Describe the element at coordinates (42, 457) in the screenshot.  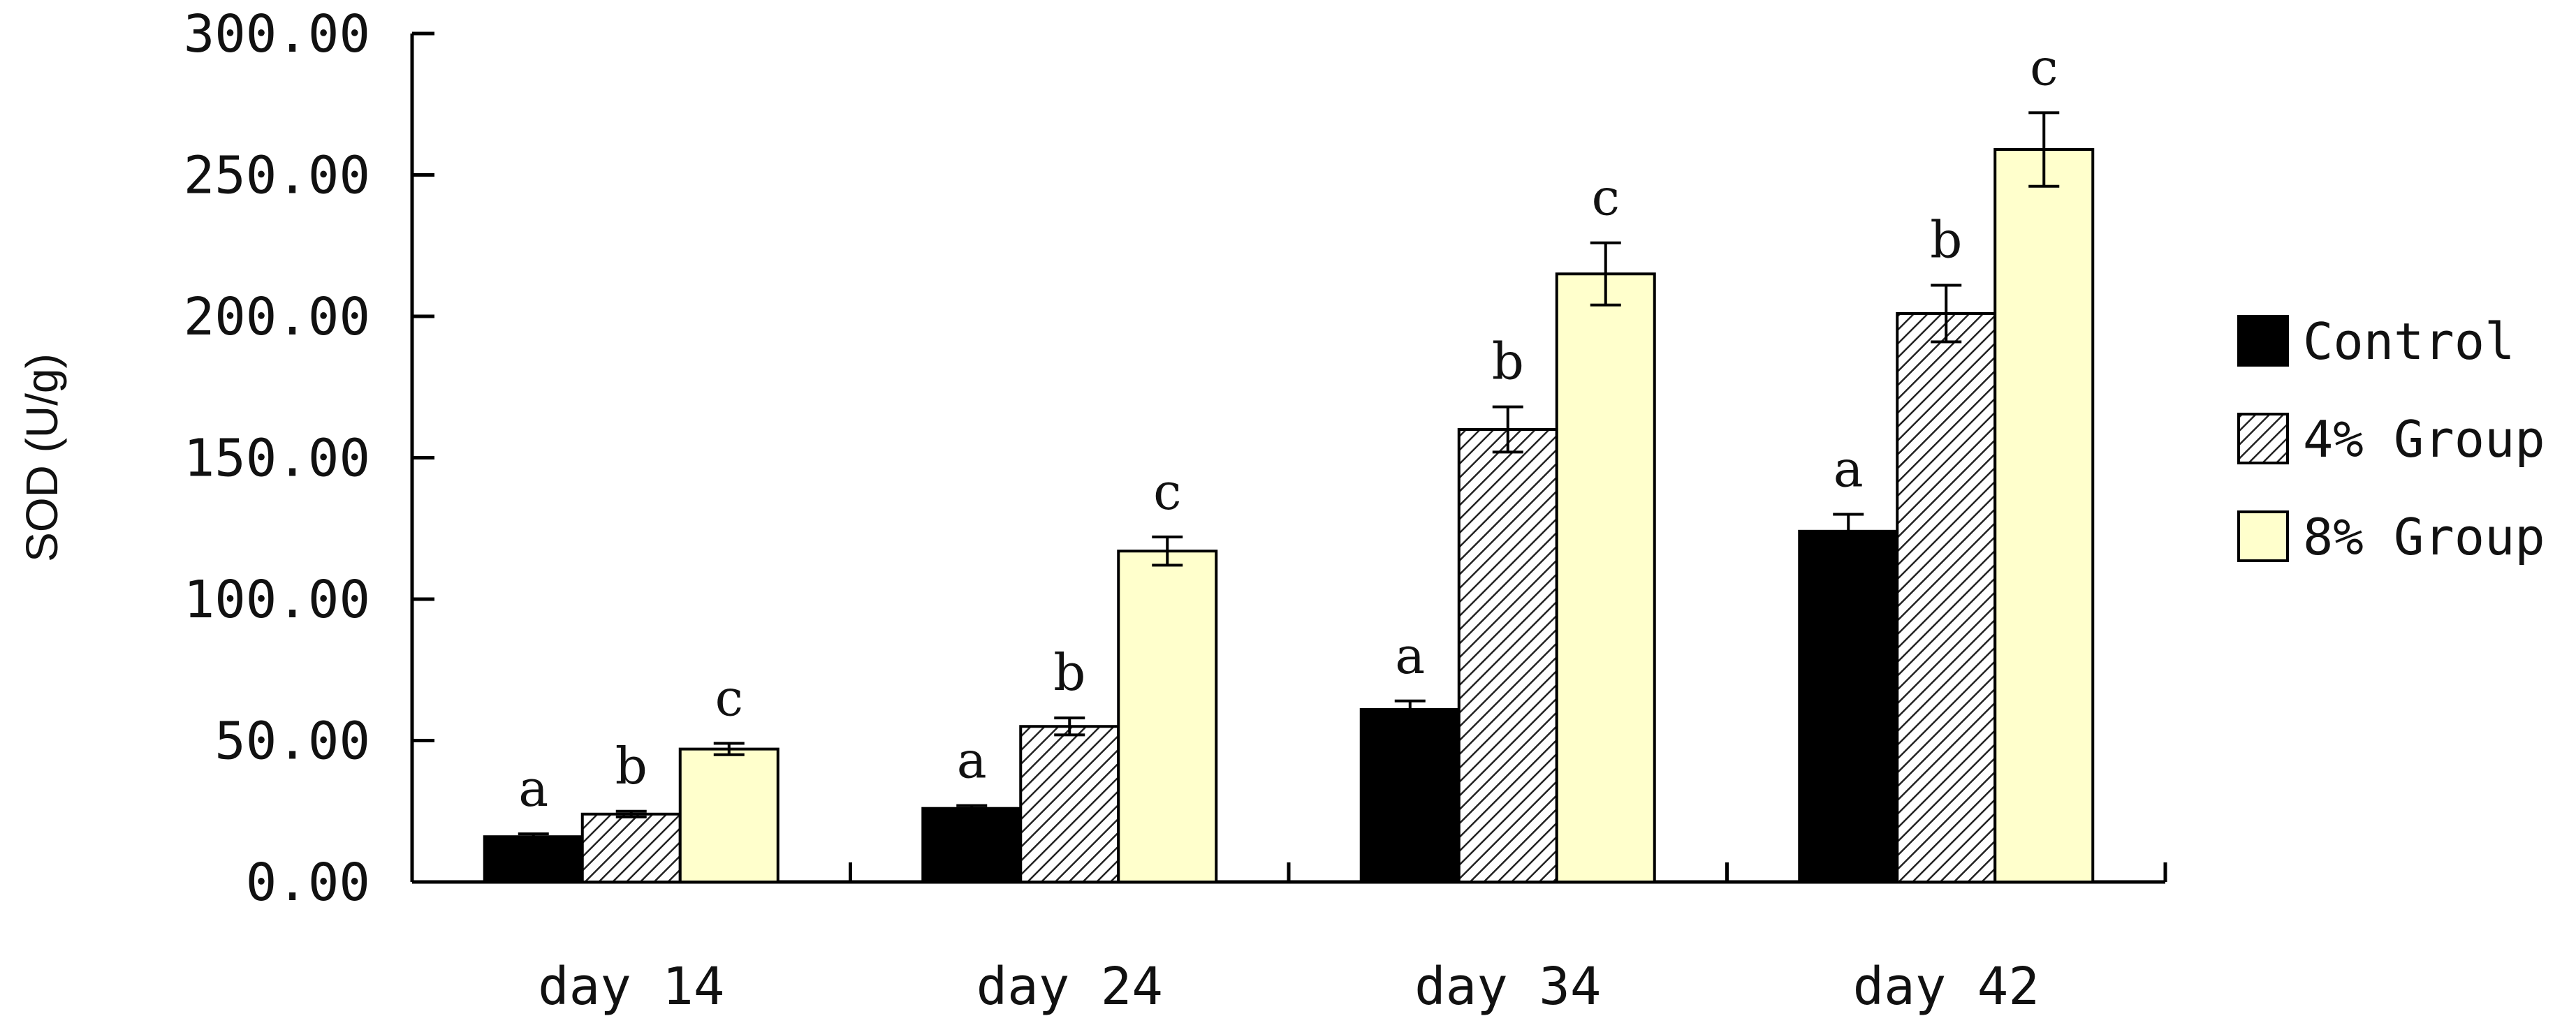
I see `y-axis-title: SOD (U/g)` at that location.